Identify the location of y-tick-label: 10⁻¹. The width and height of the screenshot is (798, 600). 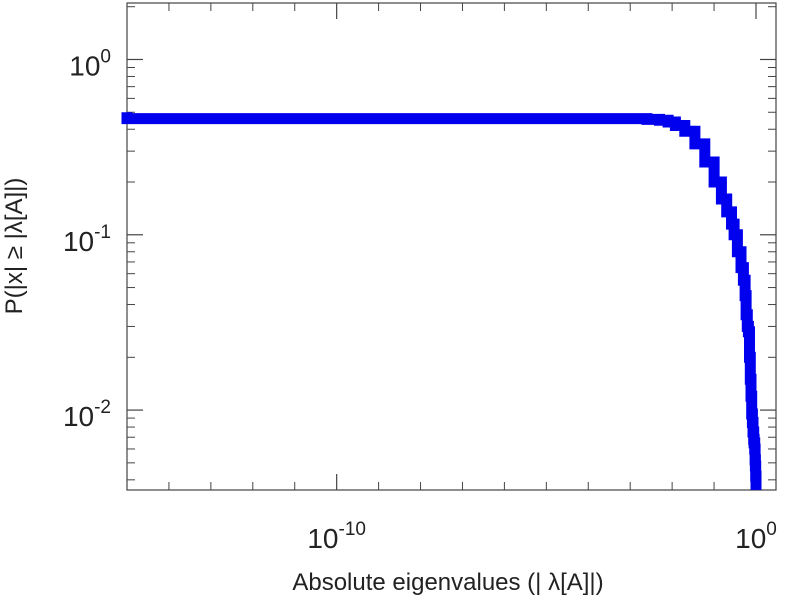
(87, 239).